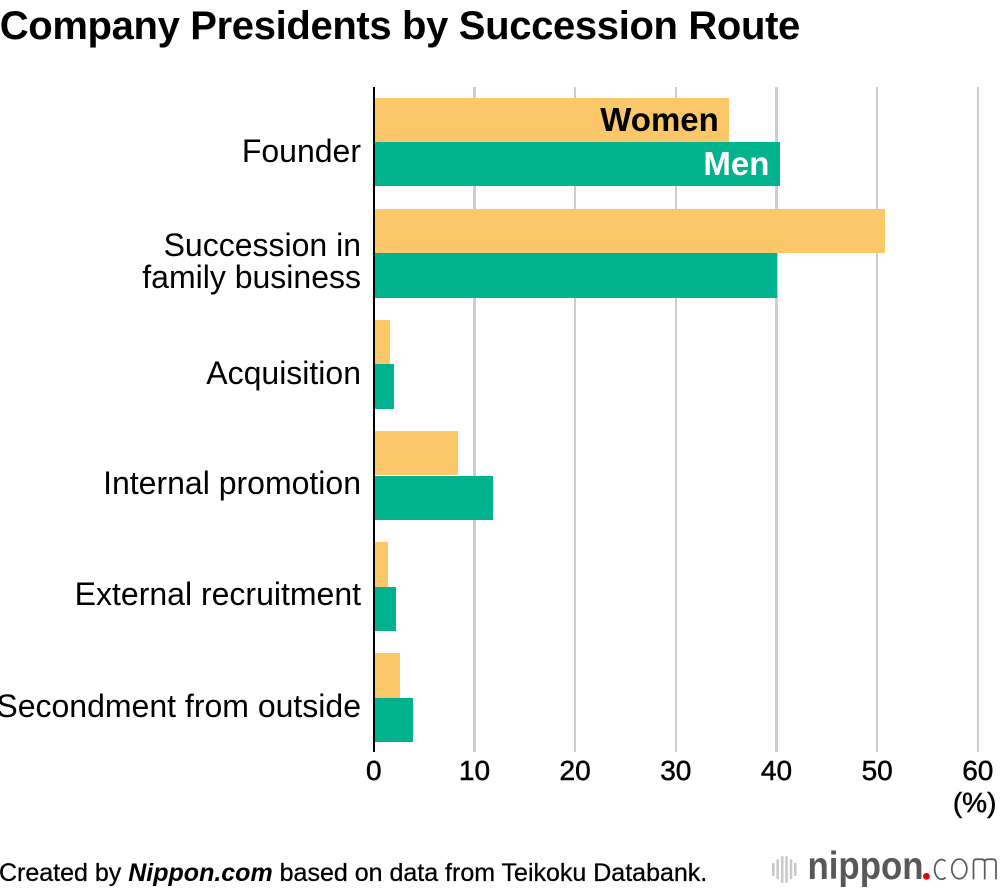 This screenshot has height=890, width=1000. I want to click on svg-text: nippon, so click(866, 866).